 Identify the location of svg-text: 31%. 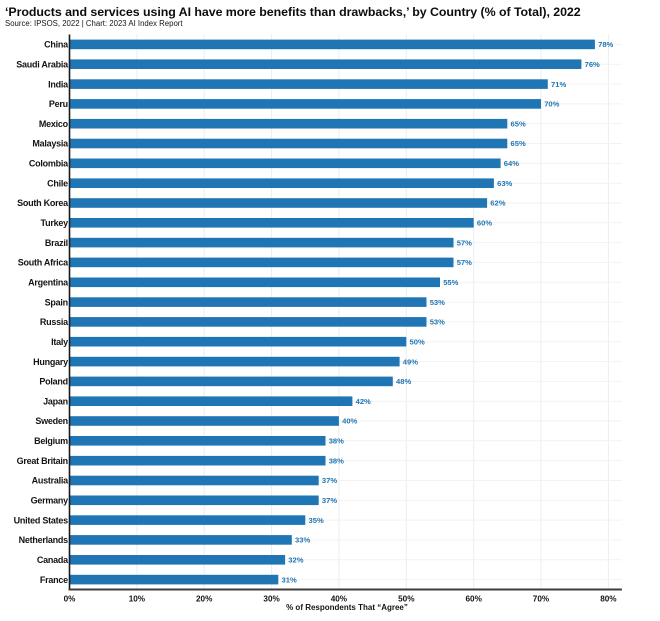
(289, 579).